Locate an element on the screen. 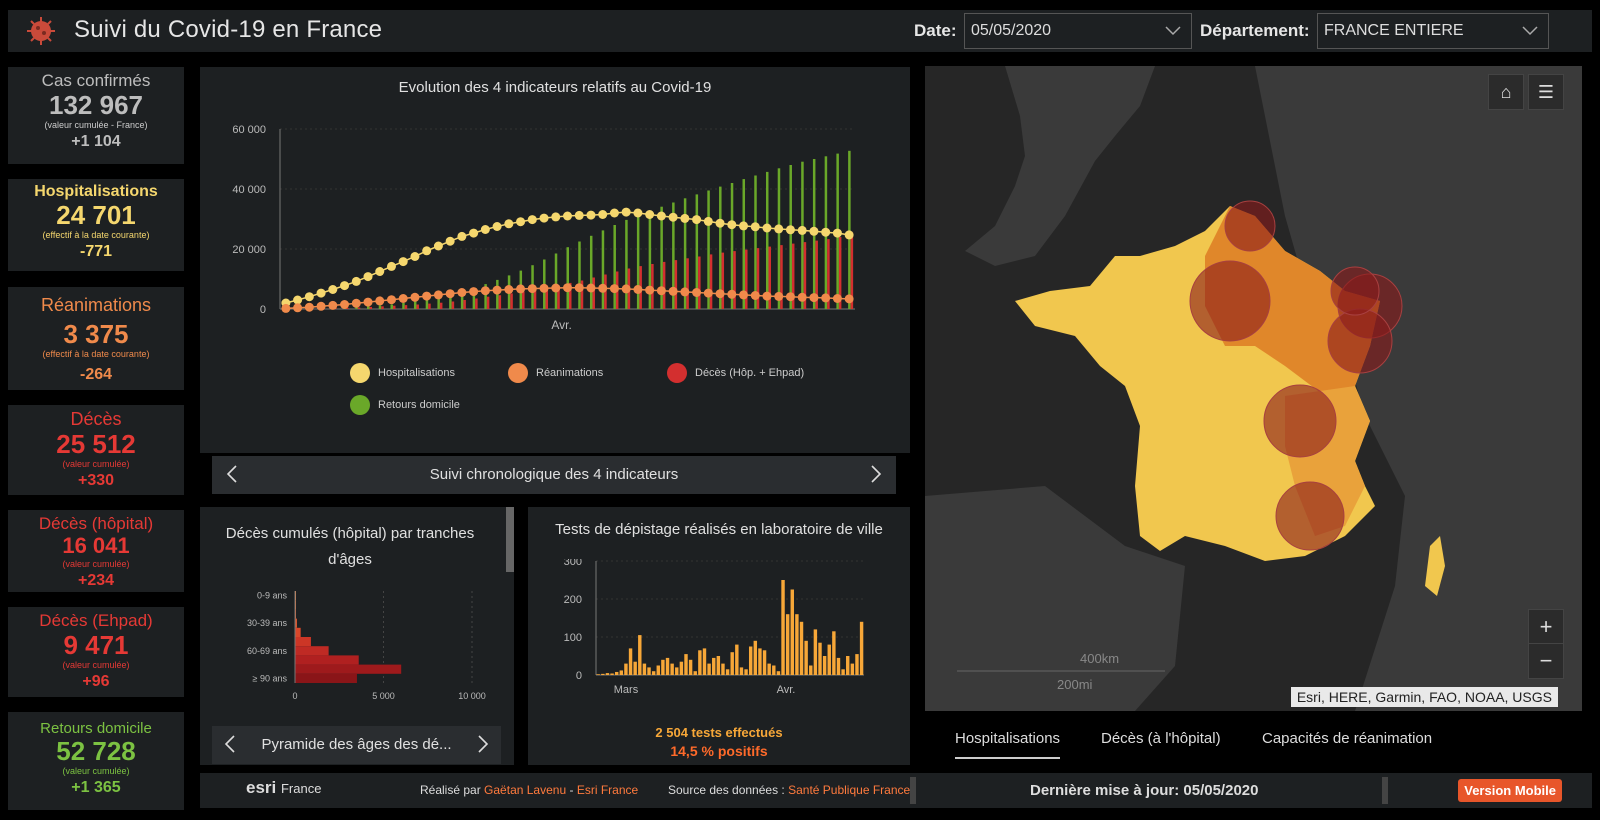 This screenshot has height=820, width=1600. esri-logo: esri France is located at coordinates (283, 788).